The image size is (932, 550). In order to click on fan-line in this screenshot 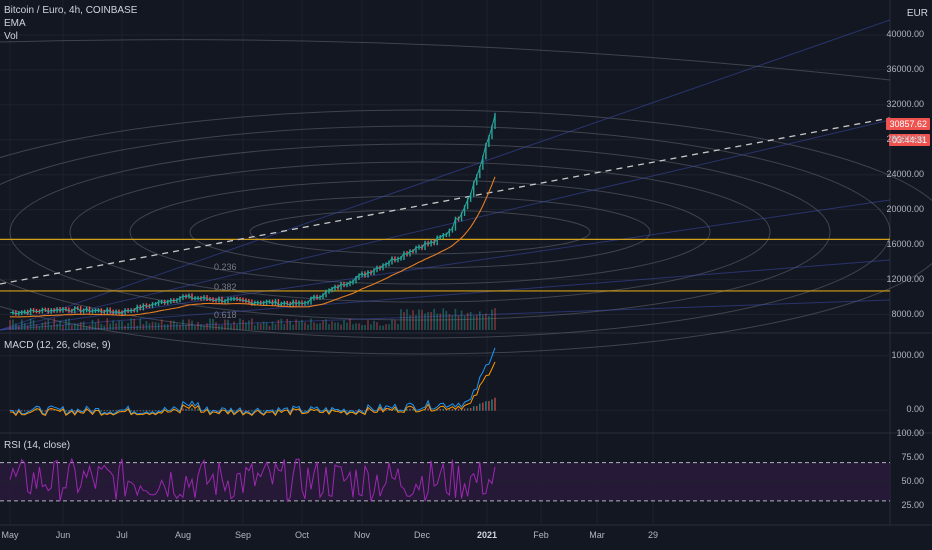, I will do `click(475, 315)`.